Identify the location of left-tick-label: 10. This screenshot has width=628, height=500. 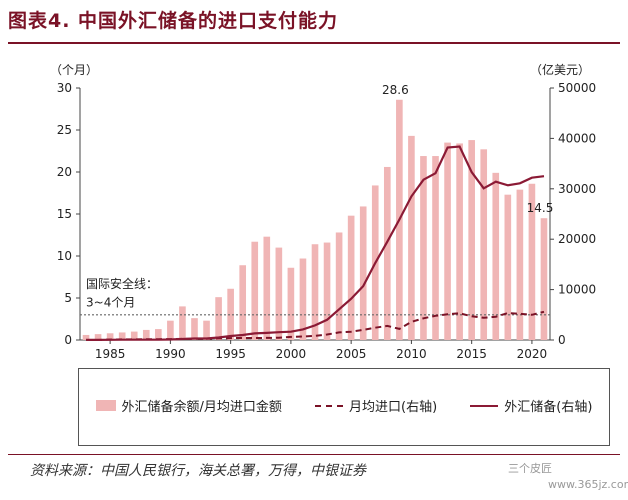
(64, 256).